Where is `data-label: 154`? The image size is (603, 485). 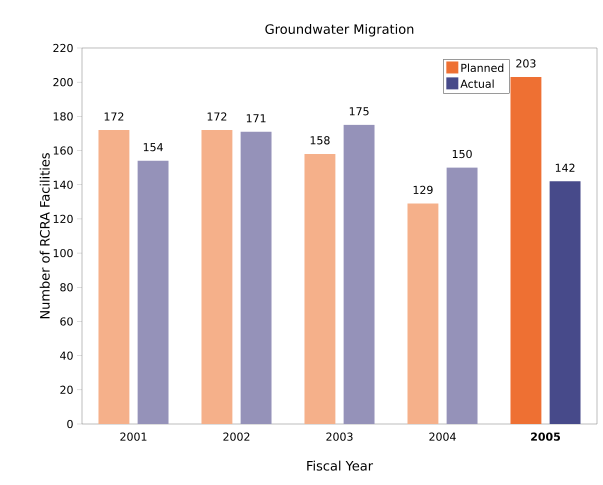 data-label: 154 is located at coordinates (153, 147).